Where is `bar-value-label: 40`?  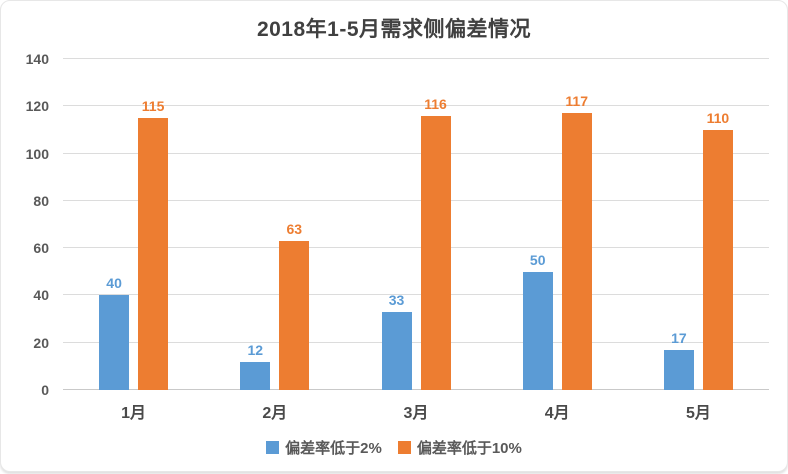 bar-value-label: 40 is located at coordinates (114, 283).